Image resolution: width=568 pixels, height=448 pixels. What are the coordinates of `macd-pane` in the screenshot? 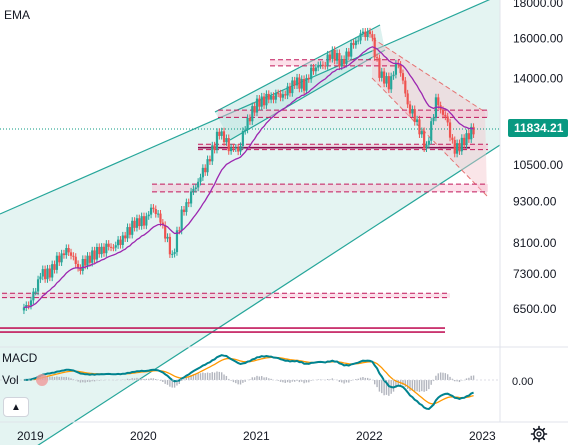 It's located at (250, 382).